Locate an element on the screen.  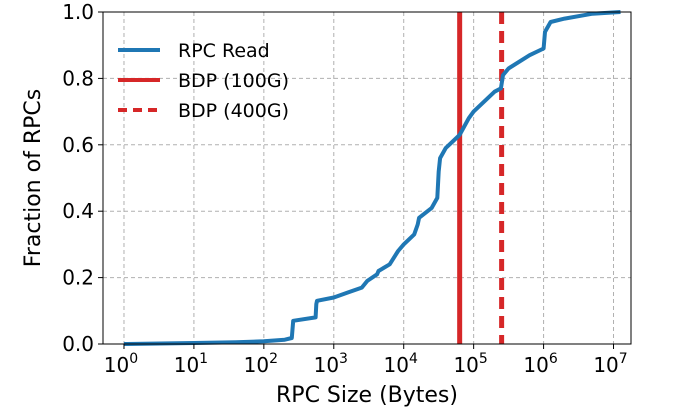
y-tick-label: 0.6 is located at coordinates (78, 145).